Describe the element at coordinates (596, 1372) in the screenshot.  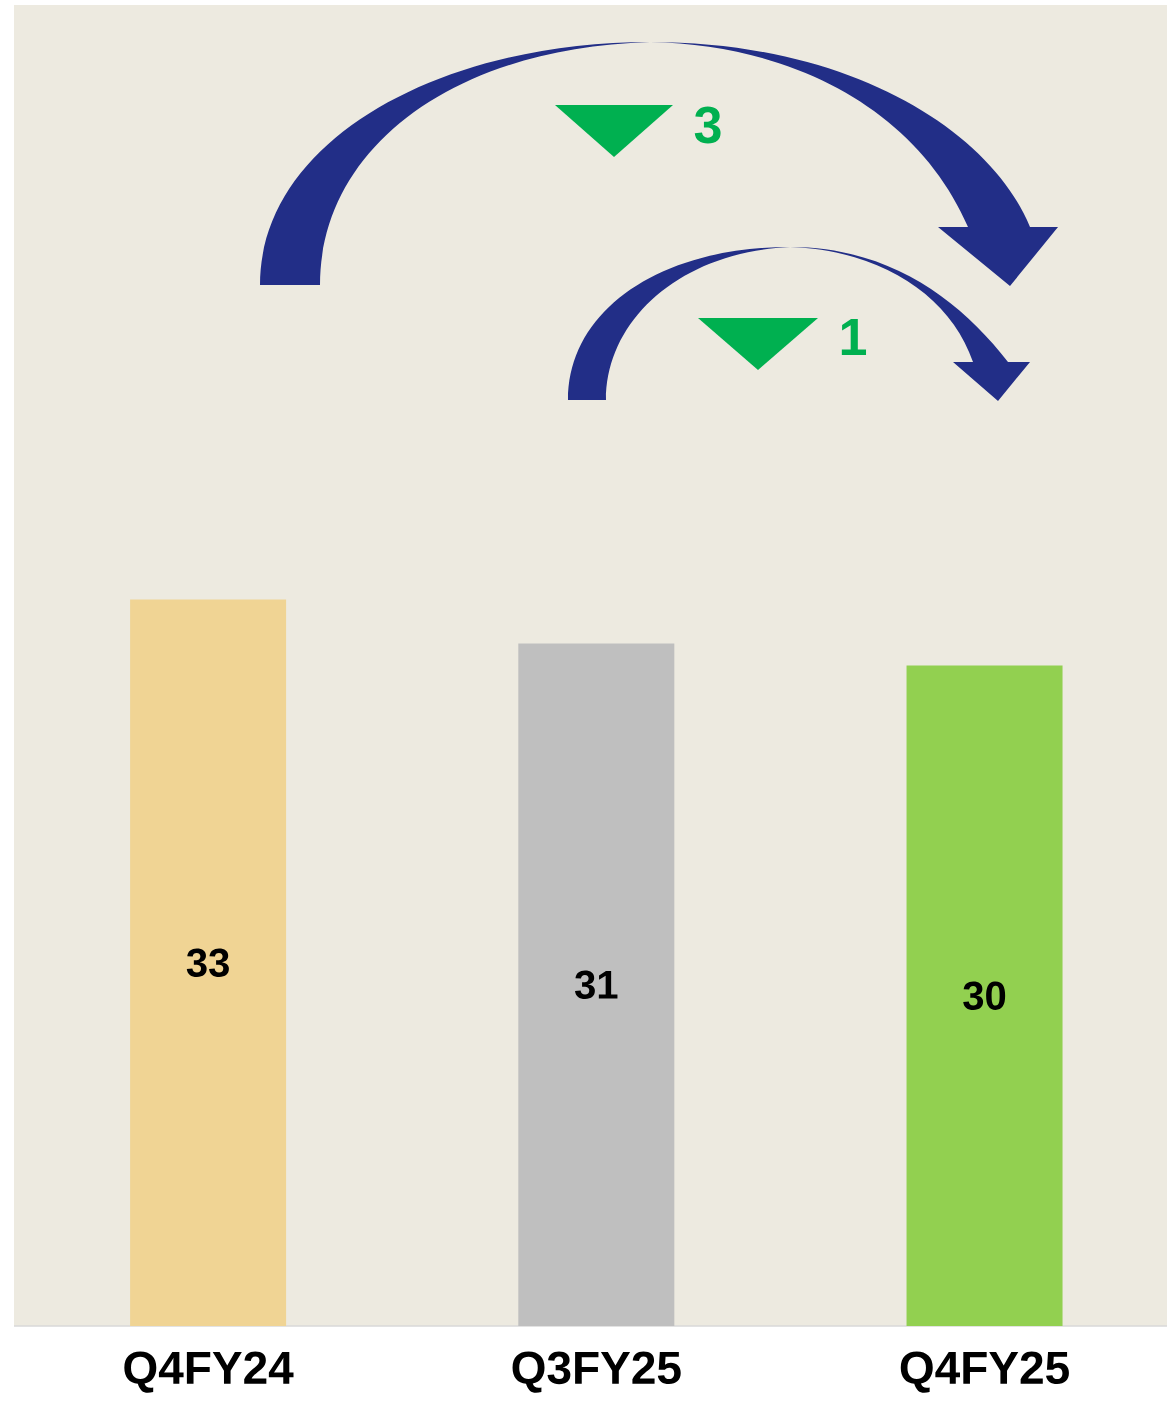
I see `x-tick-label: Q3FY25` at that location.